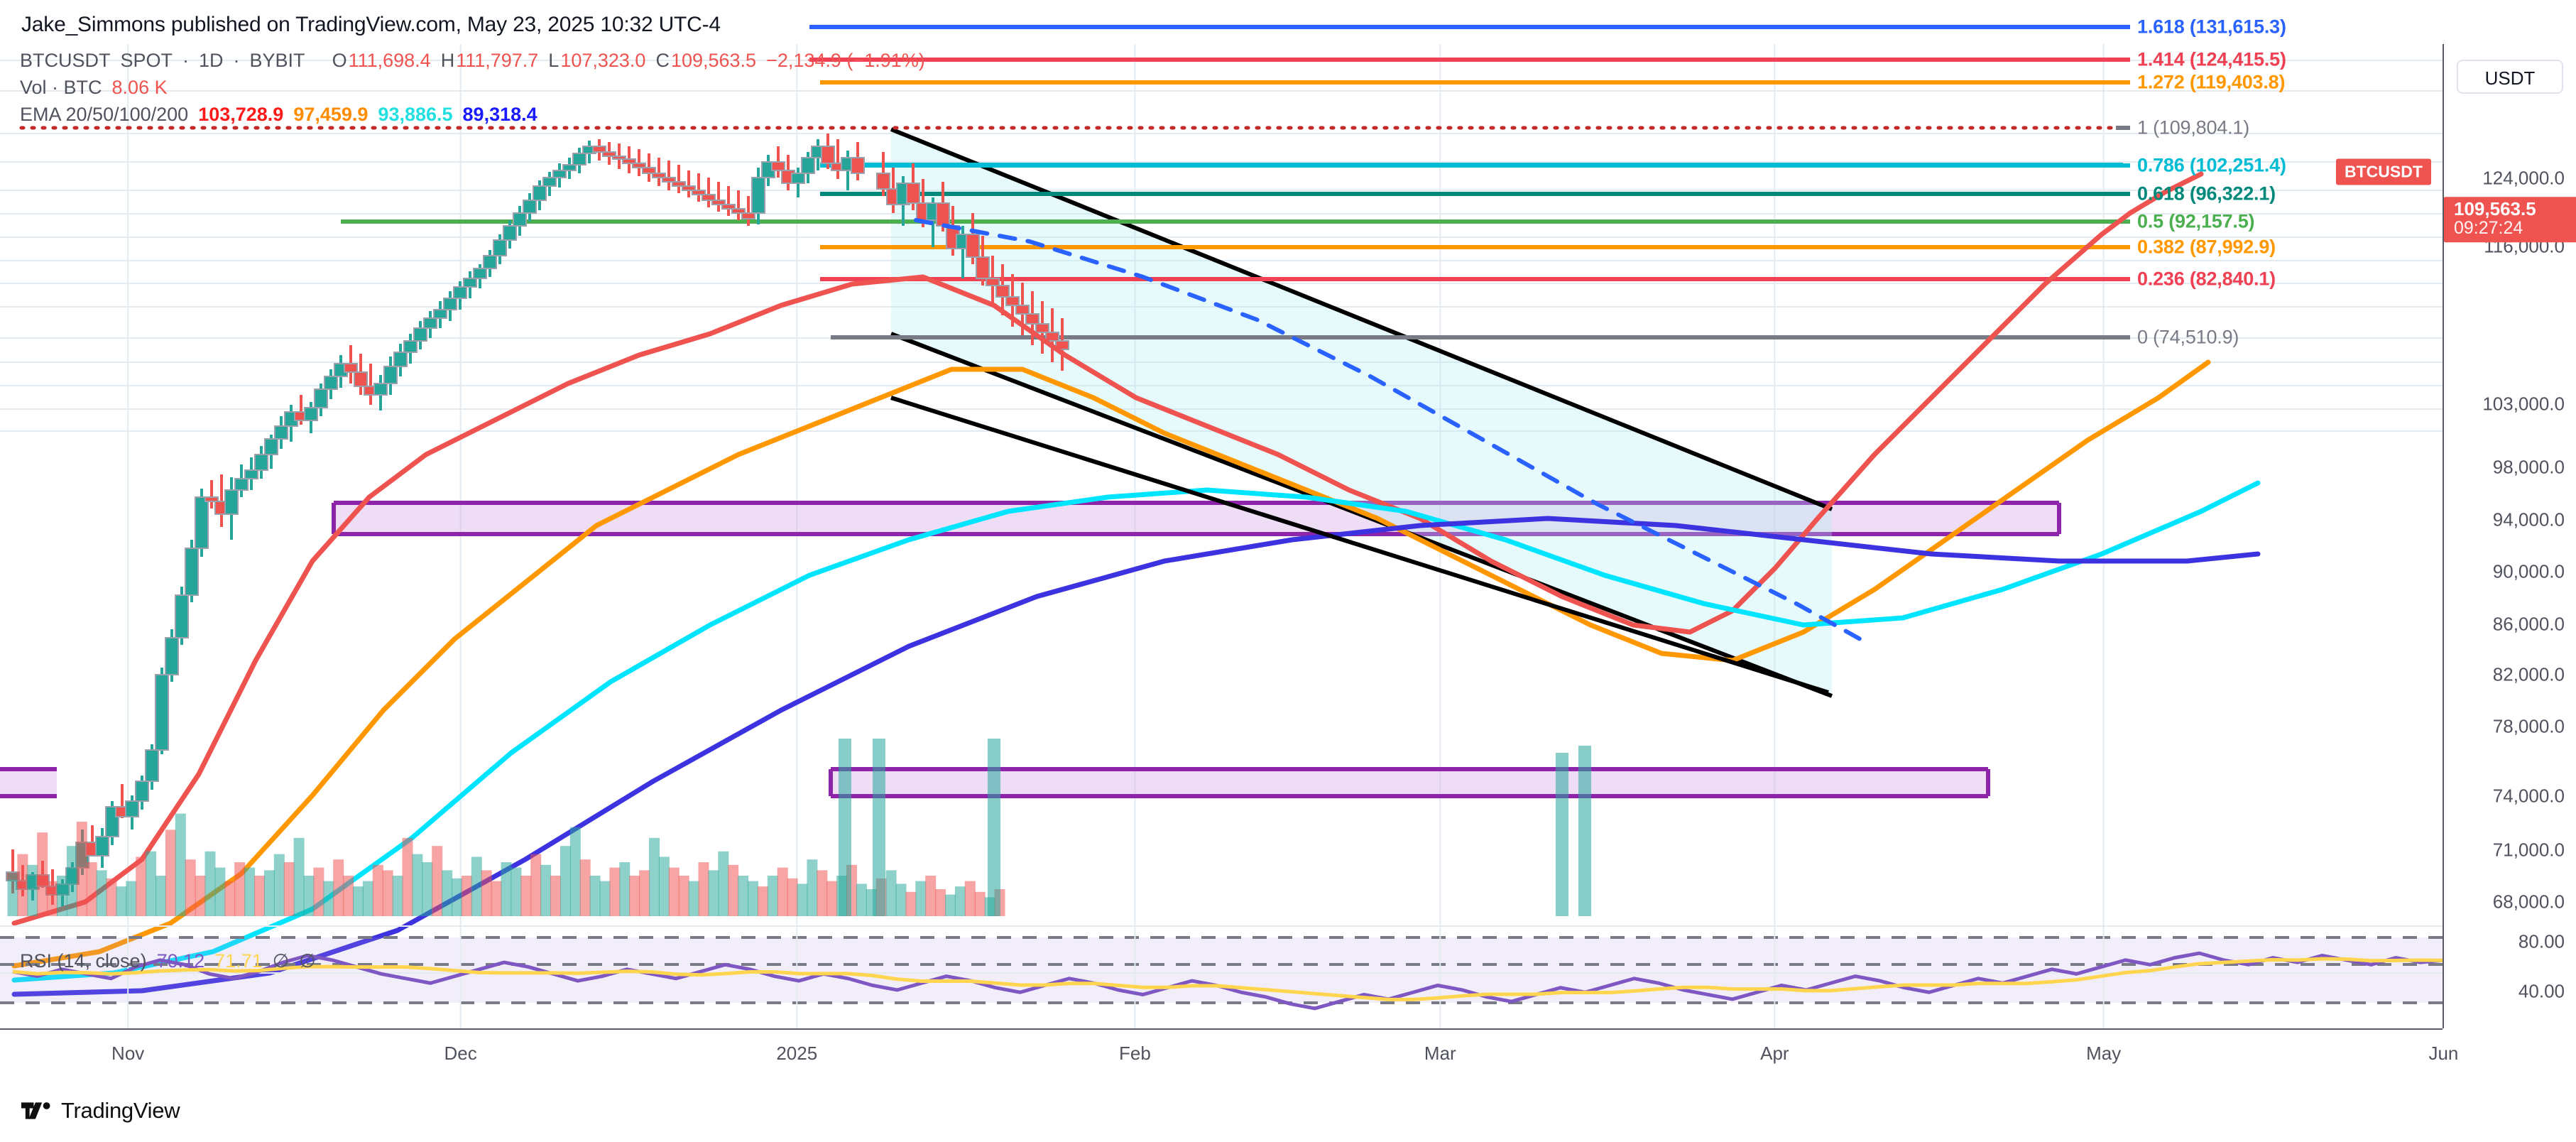  Describe the element at coordinates (2528, 796) in the screenshot. I see `price-axis-tick: 74,000.0` at that location.